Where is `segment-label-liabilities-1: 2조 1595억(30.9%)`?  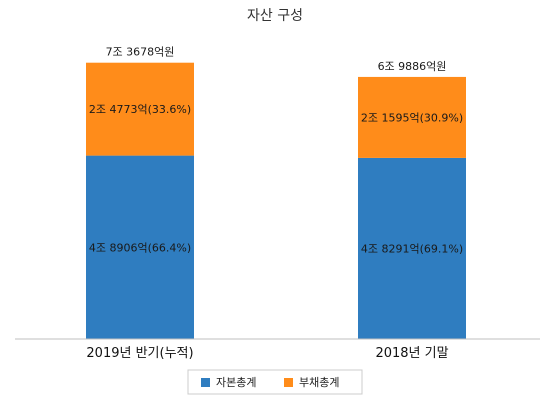
segment-label-liabilities-1: 2조 1595억(30.9%) is located at coordinates (412, 117).